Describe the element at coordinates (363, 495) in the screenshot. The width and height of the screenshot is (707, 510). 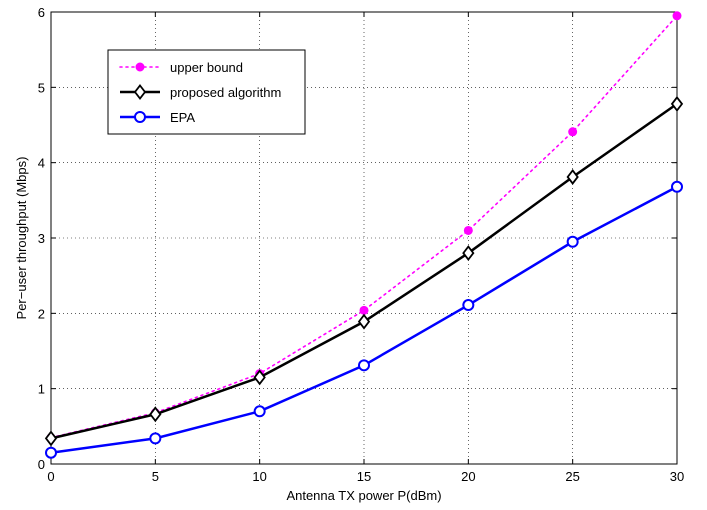
I see `x-axis-label: Antenna TX power P(dBm)` at that location.